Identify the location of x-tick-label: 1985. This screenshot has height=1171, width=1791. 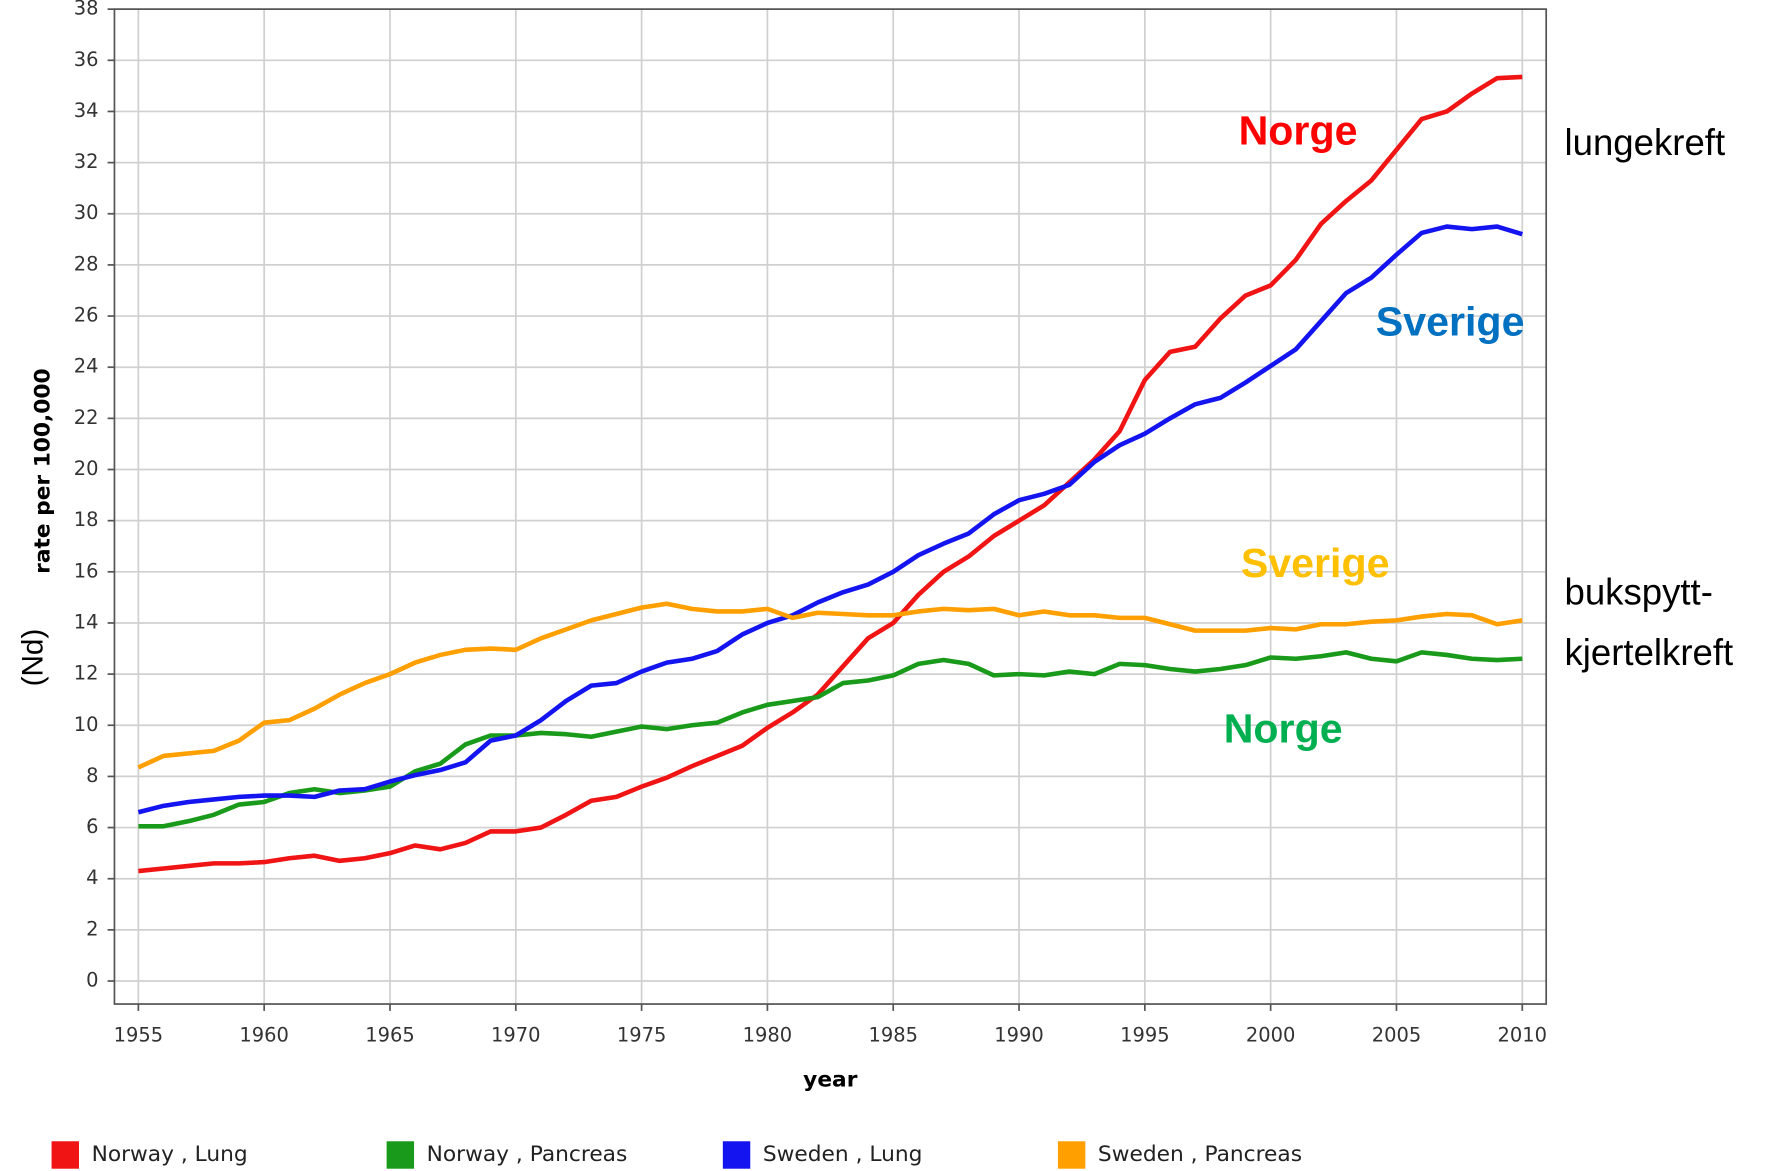
(892, 1035).